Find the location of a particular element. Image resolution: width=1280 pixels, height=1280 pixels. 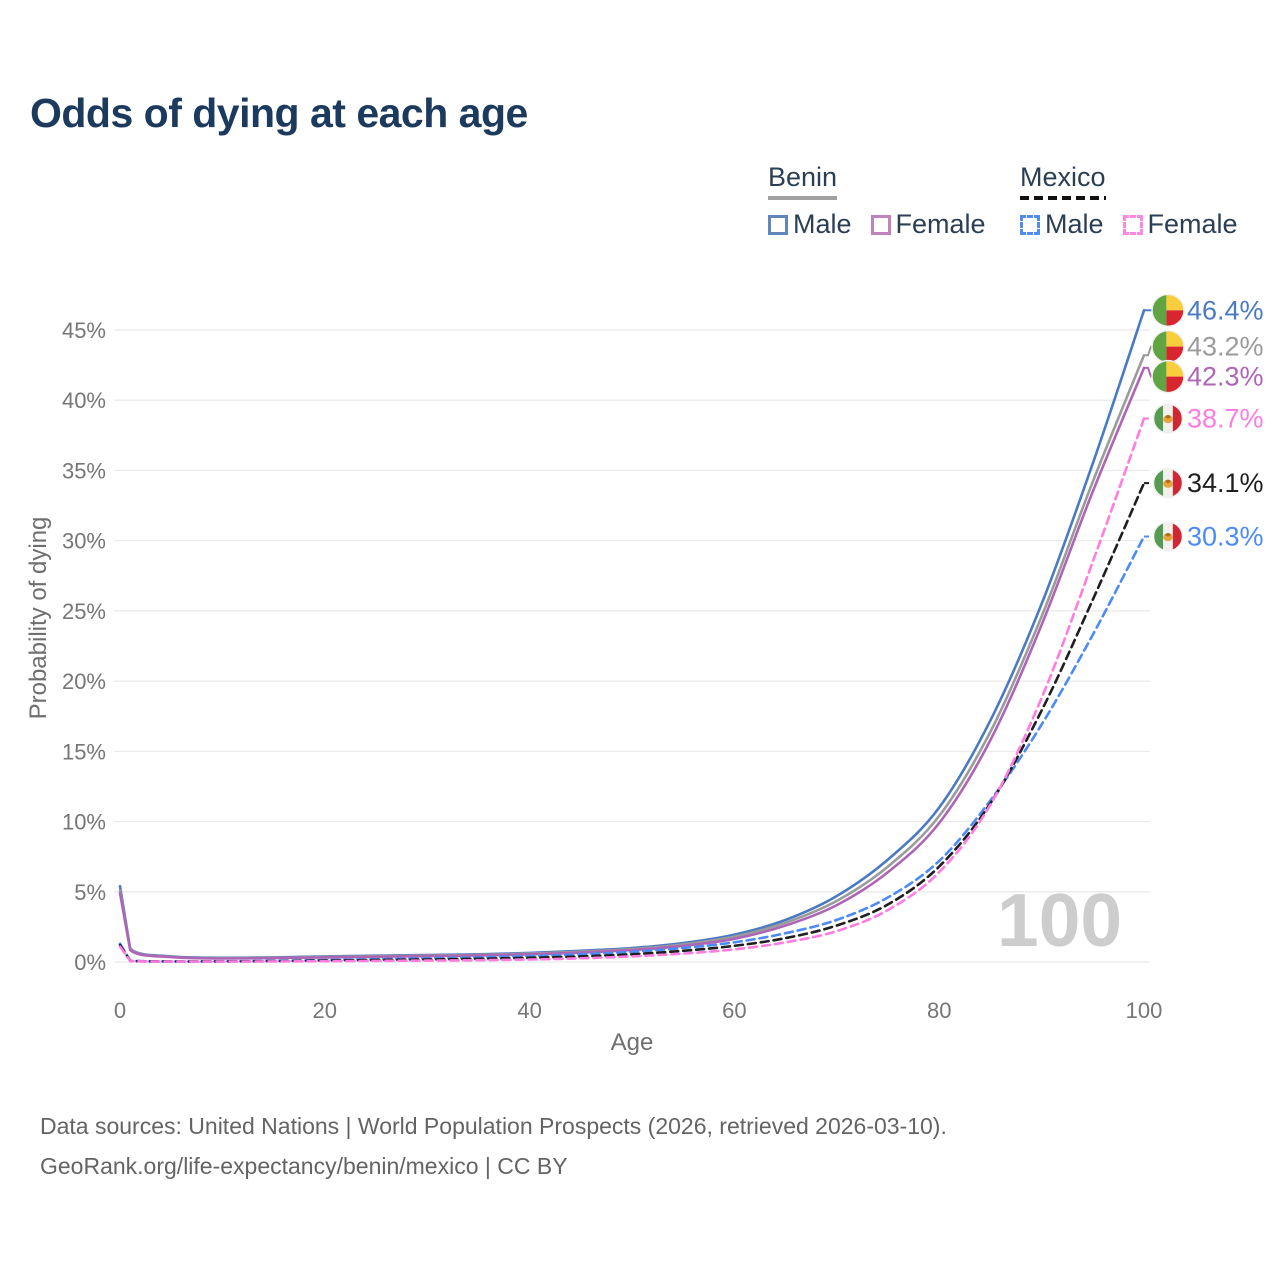

legend-item-mexico-male: Male is located at coordinates (1062, 224).